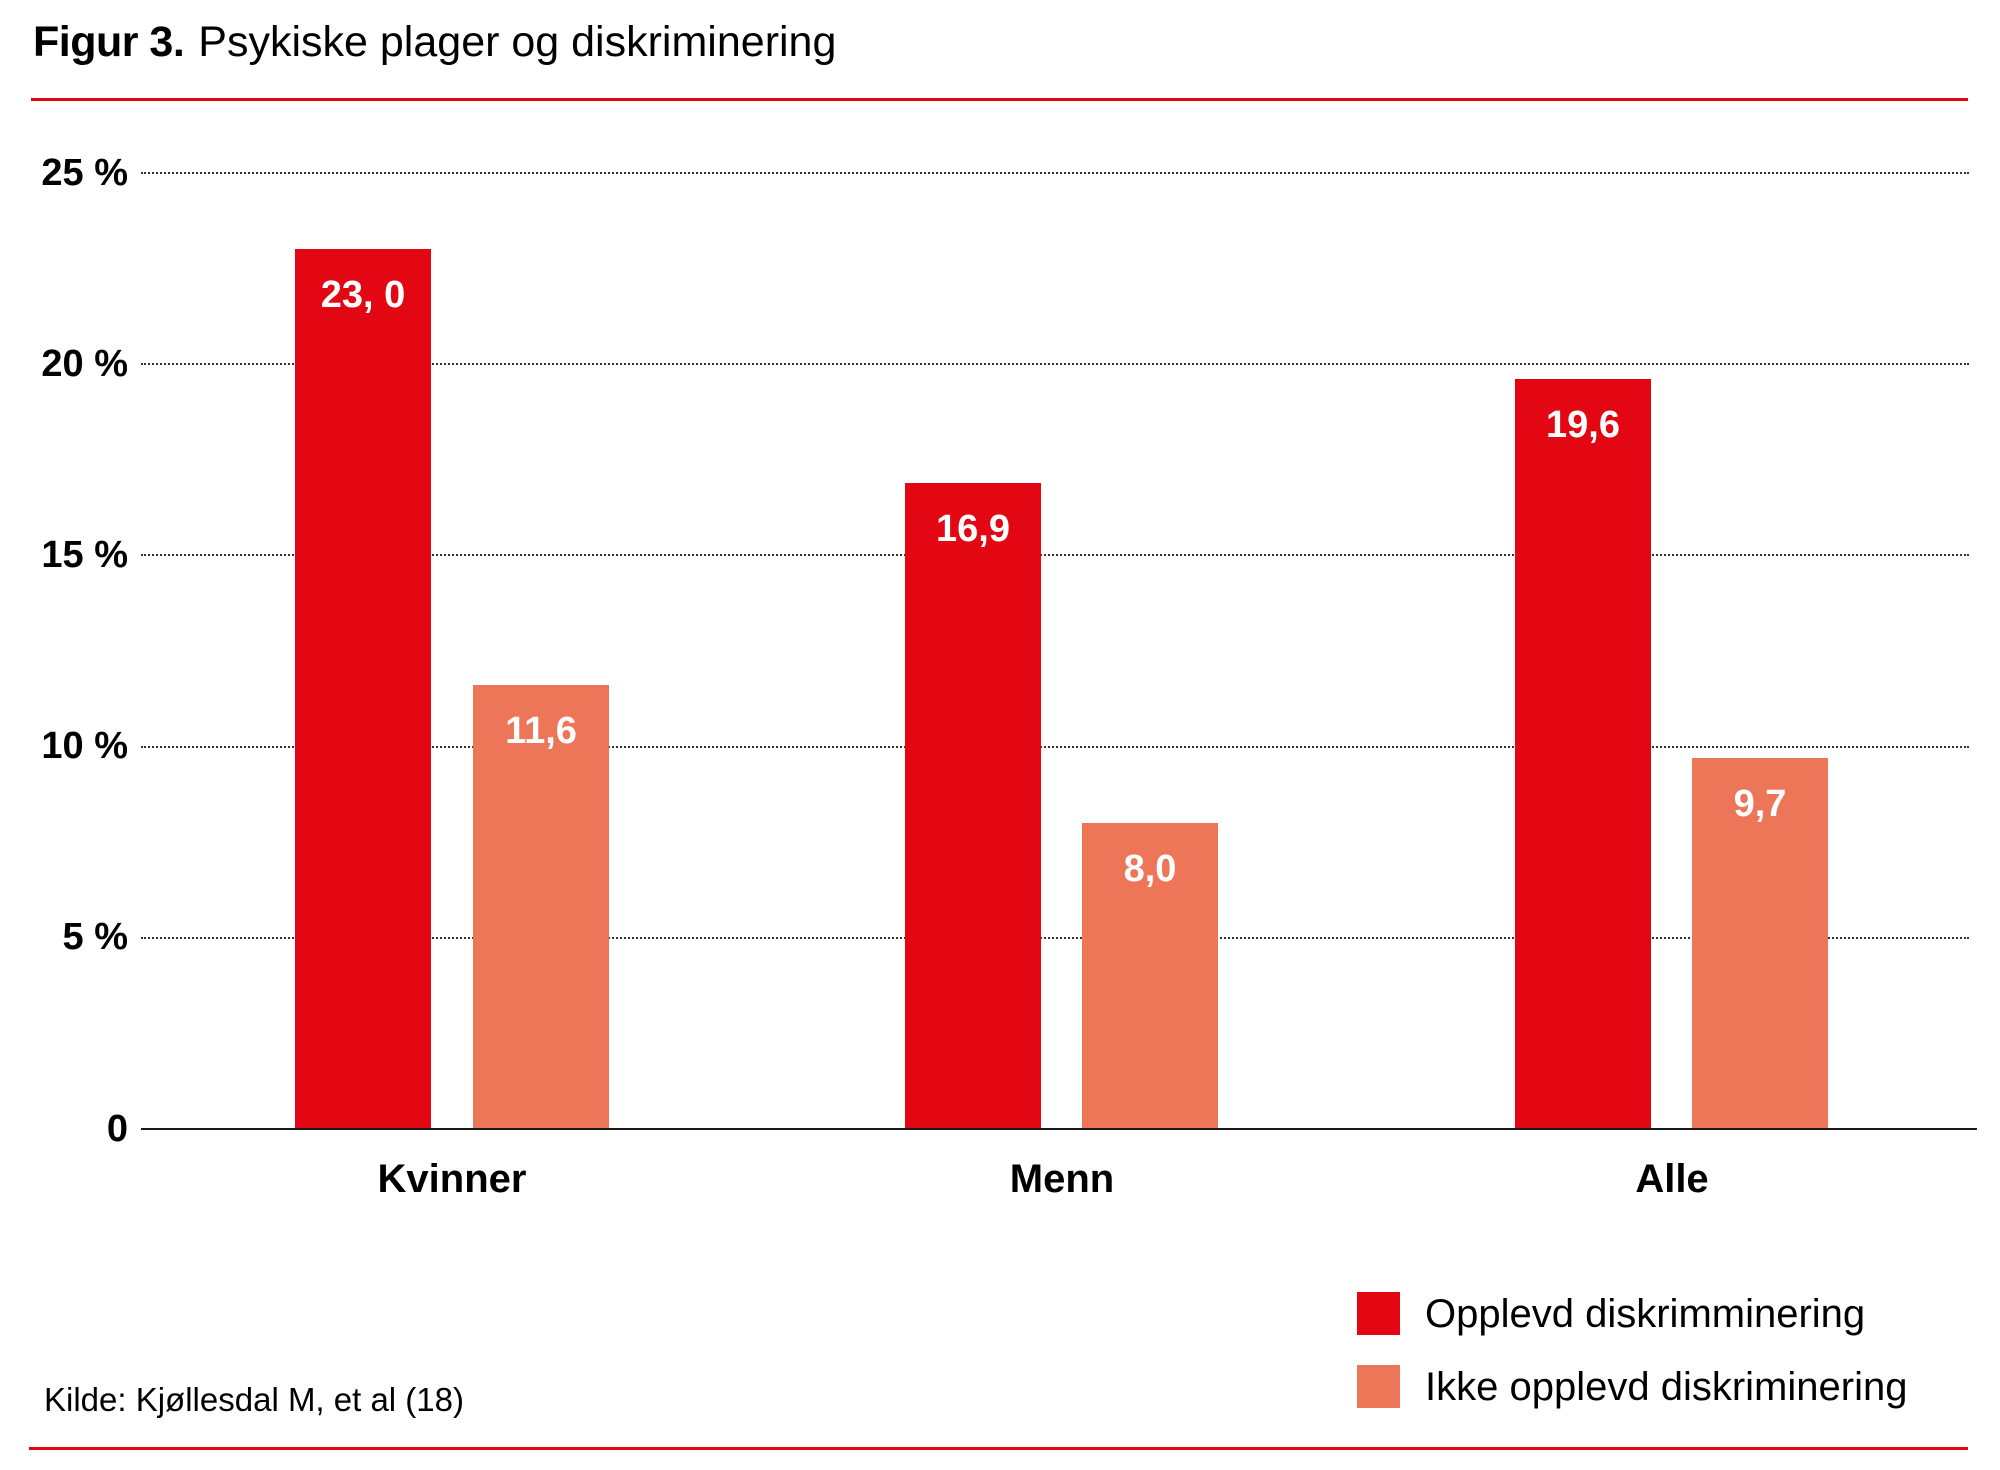 This screenshot has height=1470, width=2000. I want to click on bar-value-label: 11,6, so click(541, 731).